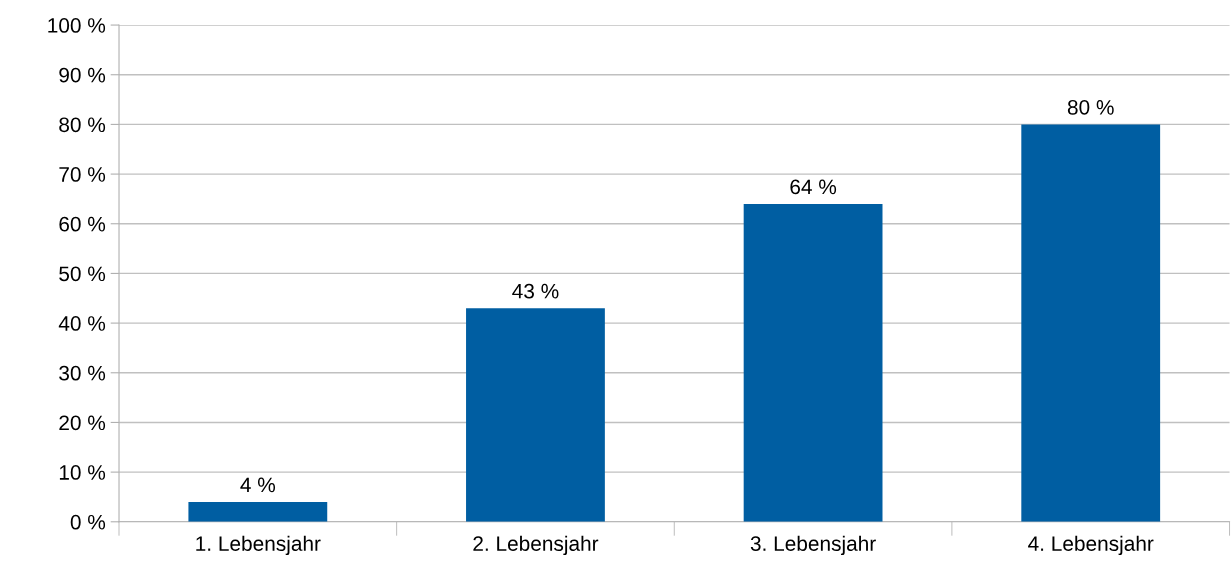 This screenshot has height=583, width=1232. What do you see at coordinates (1090, 107) in the screenshot?
I see `data-label: 80 %` at bounding box center [1090, 107].